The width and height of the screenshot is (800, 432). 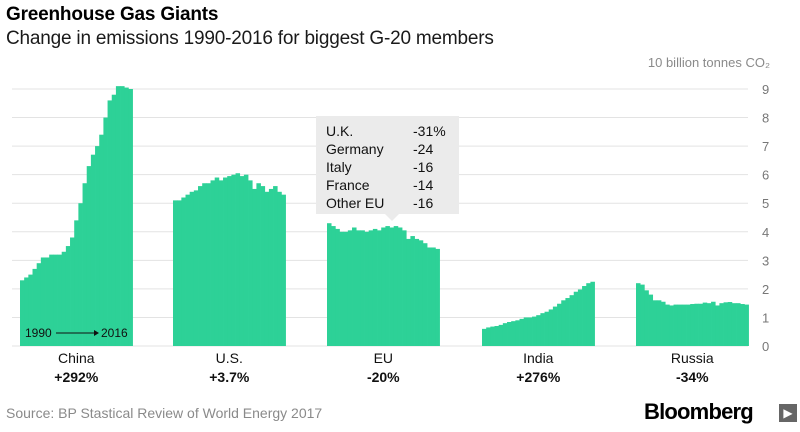 I want to click on callout-item-label: Italy, so click(x=339, y=167).